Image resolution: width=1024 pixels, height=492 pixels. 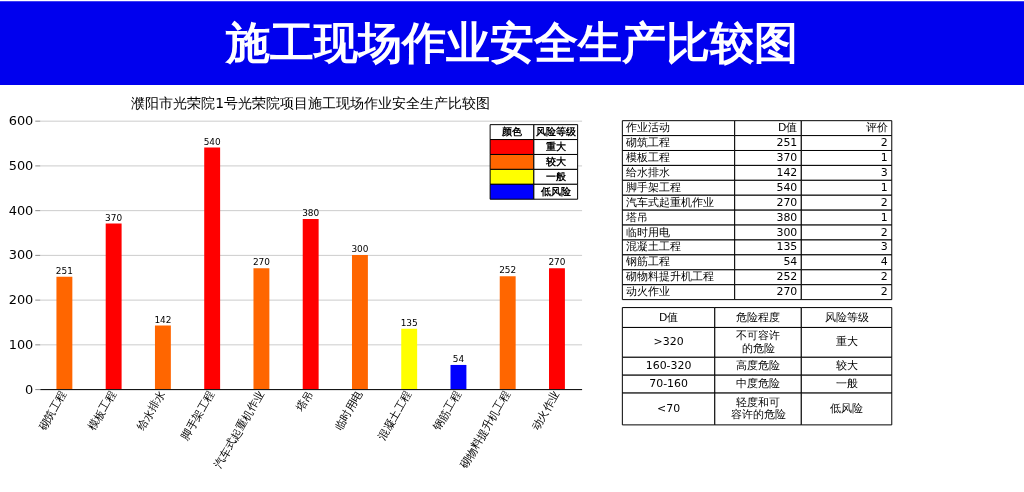 What do you see at coordinates (758, 366) in the screenshot?
I see `text: 高度危险` at bounding box center [758, 366].